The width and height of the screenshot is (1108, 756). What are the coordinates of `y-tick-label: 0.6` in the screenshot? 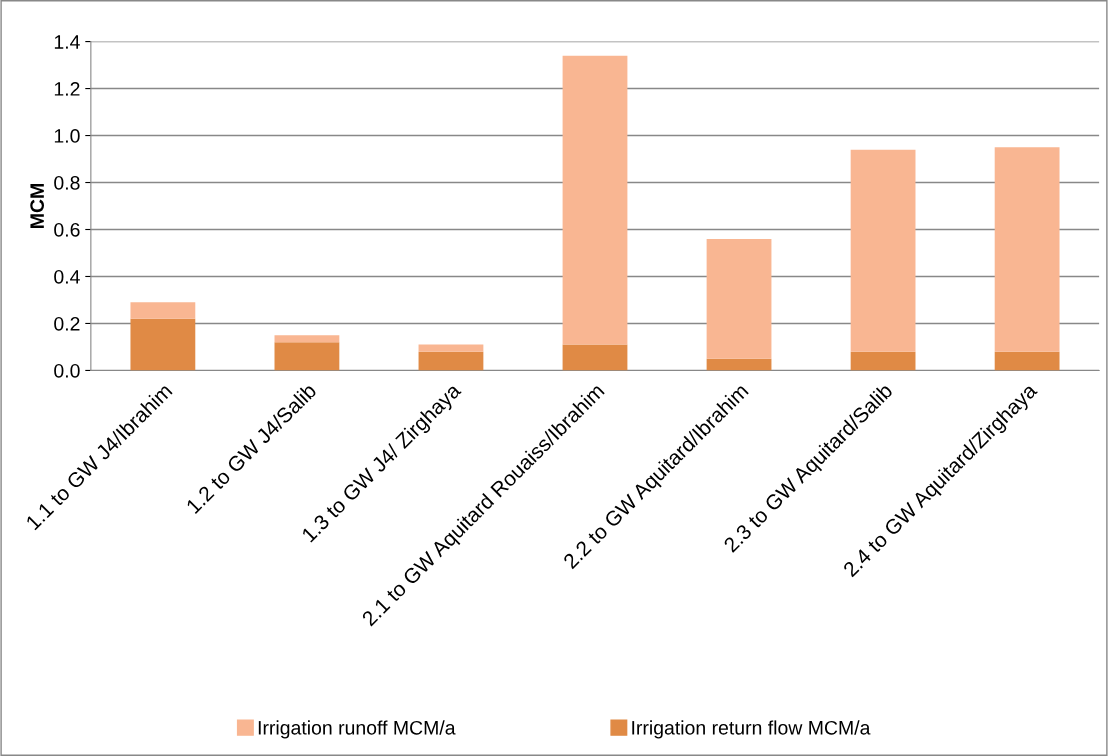 It's located at (67, 229).